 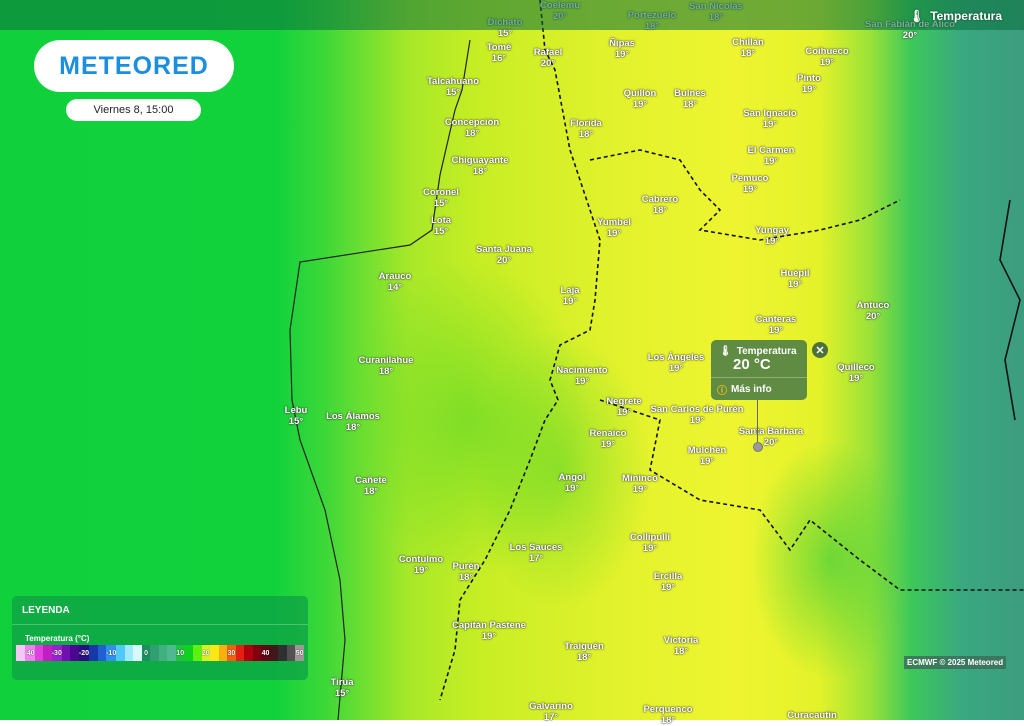 What do you see at coordinates (955, 16) in the screenshot?
I see `layer-selector: 🌡 Temperatura` at bounding box center [955, 16].